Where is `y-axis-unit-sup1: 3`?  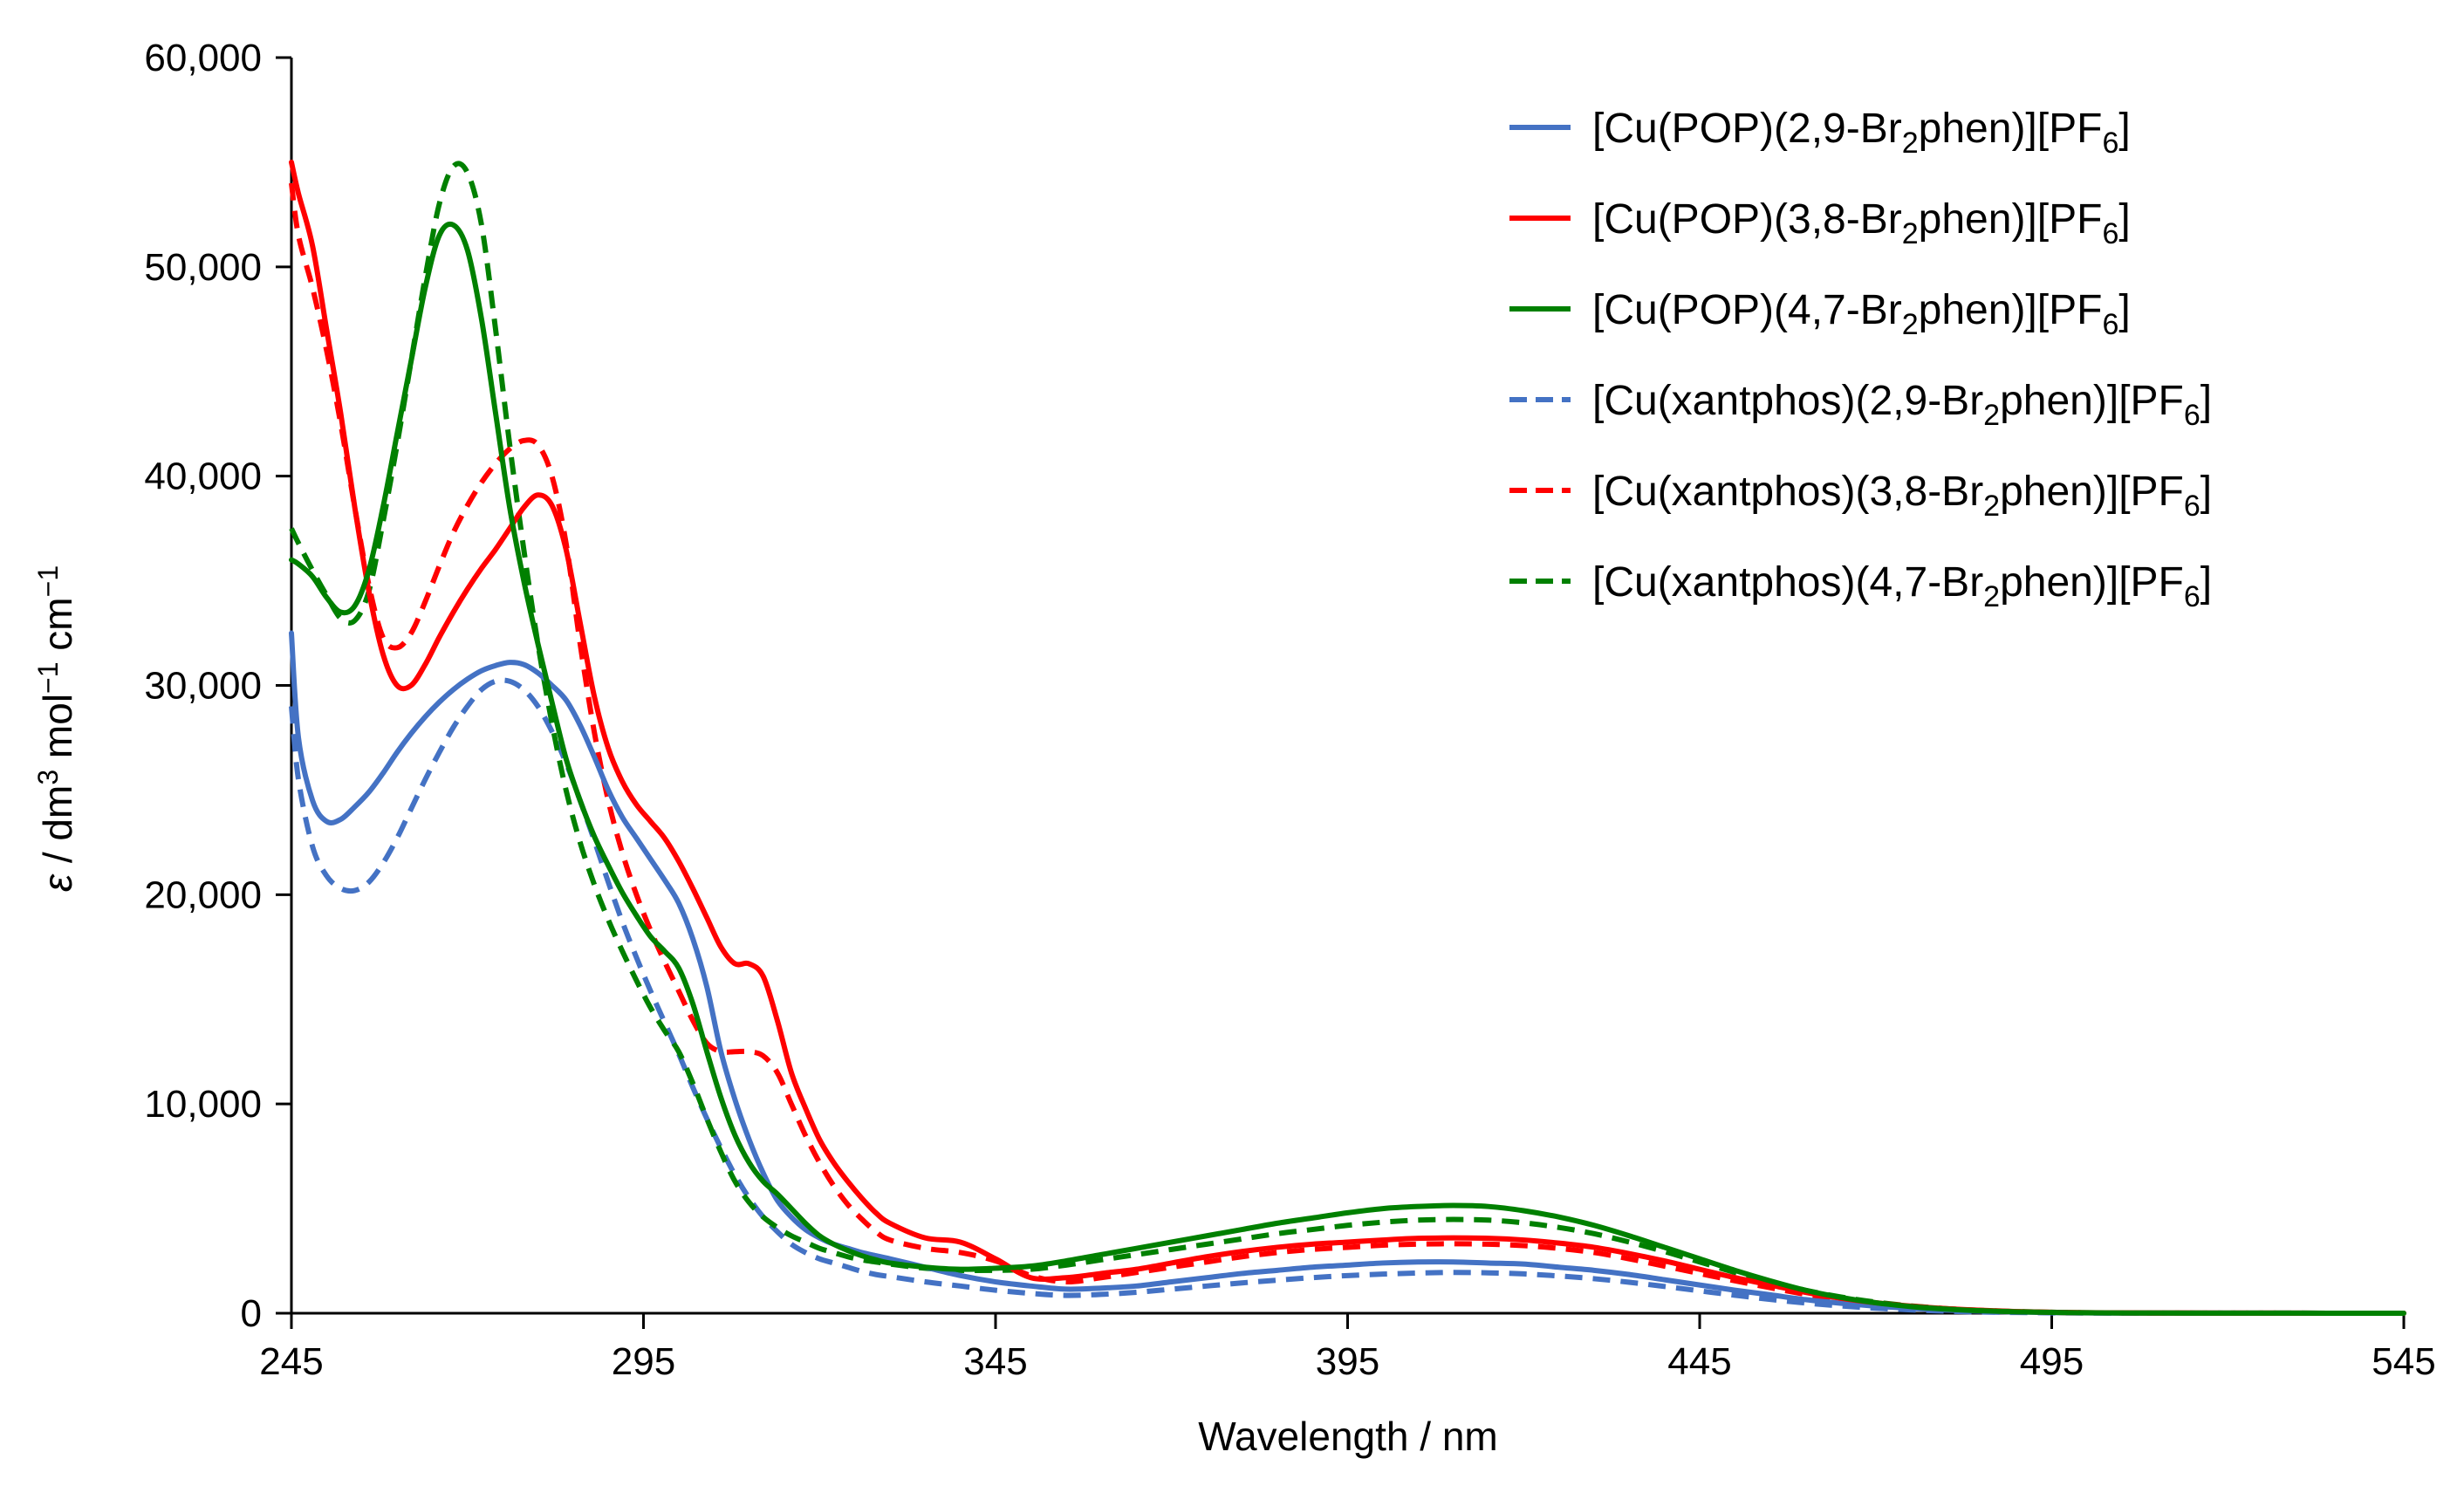
y-axis-unit-sup1: 3 is located at coordinates (48, 777).